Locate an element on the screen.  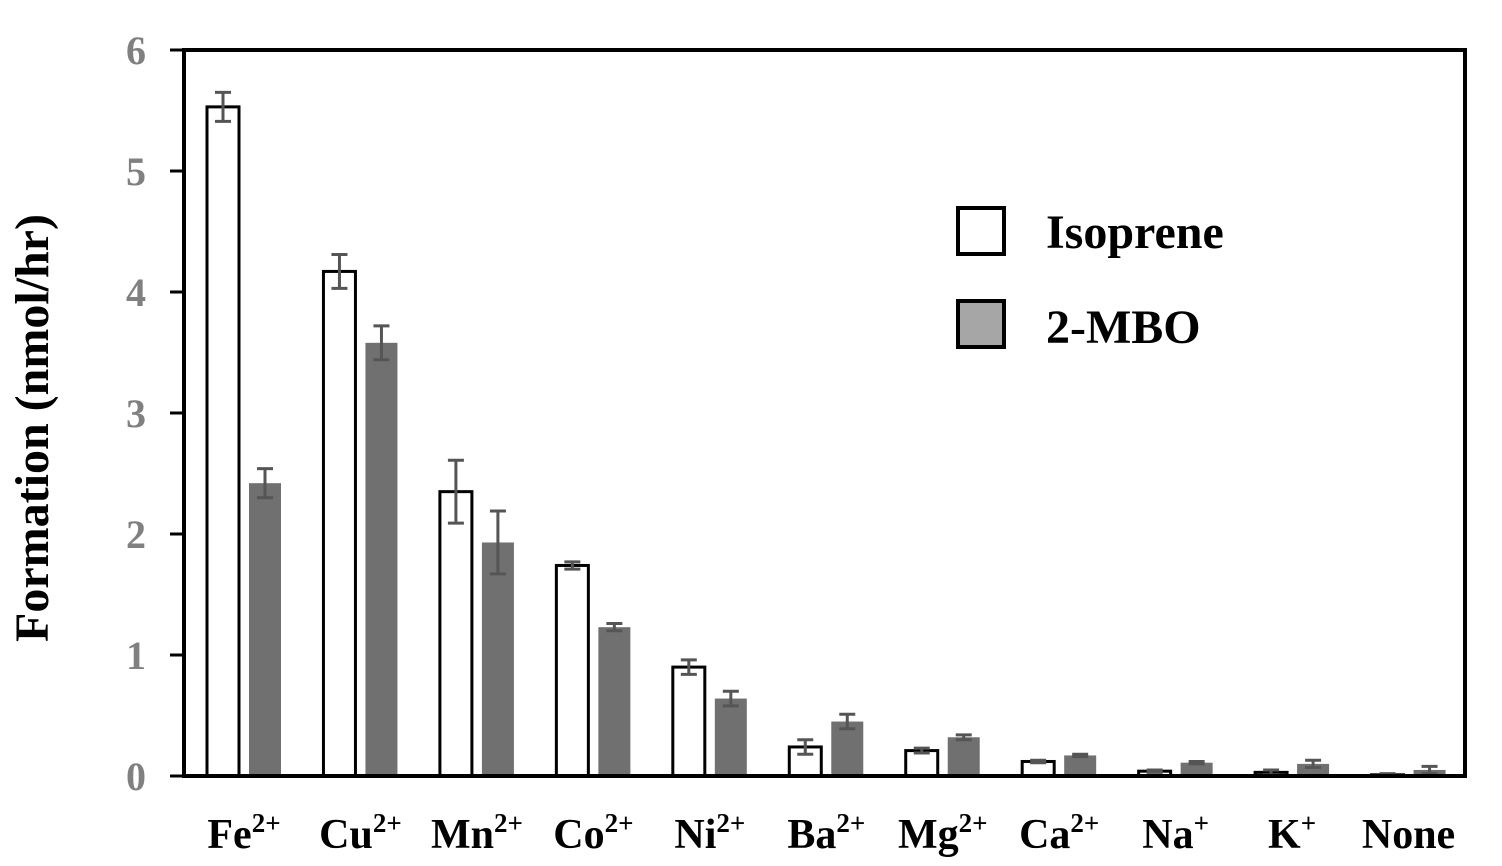
x-tick-label: None is located at coordinates (1408, 835).